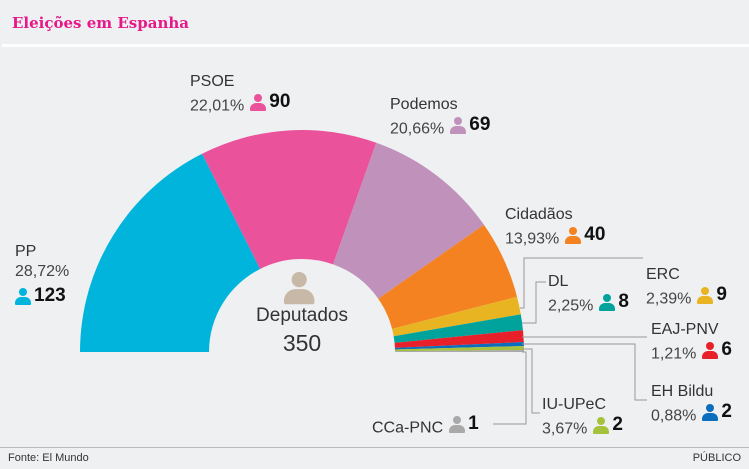 This screenshot has width=749, height=469. Describe the element at coordinates (686, 287) in the screenshot. I see `label-erc: ERC 2,39% 9` at that location.